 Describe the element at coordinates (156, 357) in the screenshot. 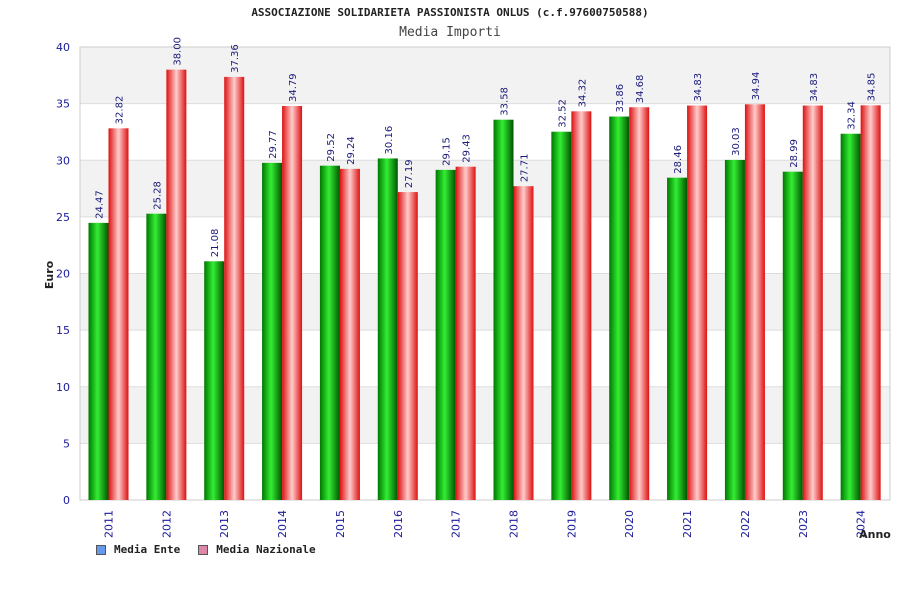

I see `bar-ente-2012` at that location.